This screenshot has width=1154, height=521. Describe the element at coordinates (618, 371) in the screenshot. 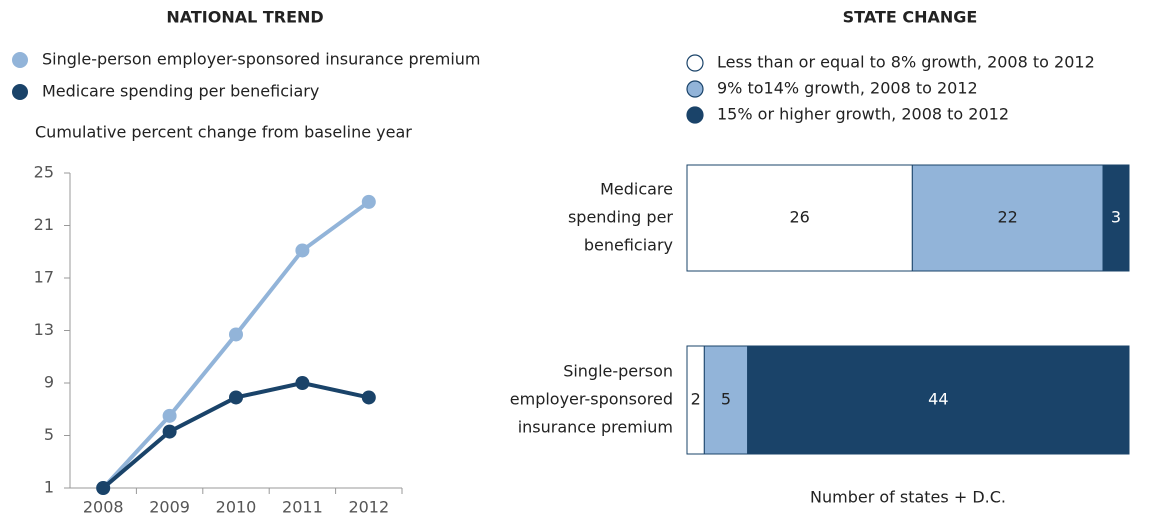

I see `category-label: Single-person` at that location.